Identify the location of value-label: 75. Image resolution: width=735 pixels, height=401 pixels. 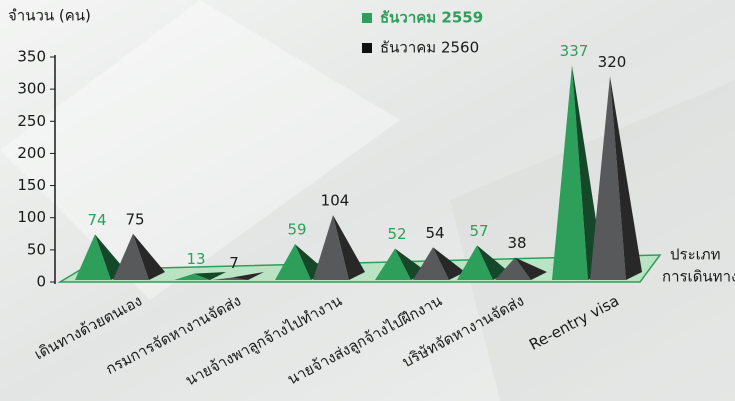
(134, 219).